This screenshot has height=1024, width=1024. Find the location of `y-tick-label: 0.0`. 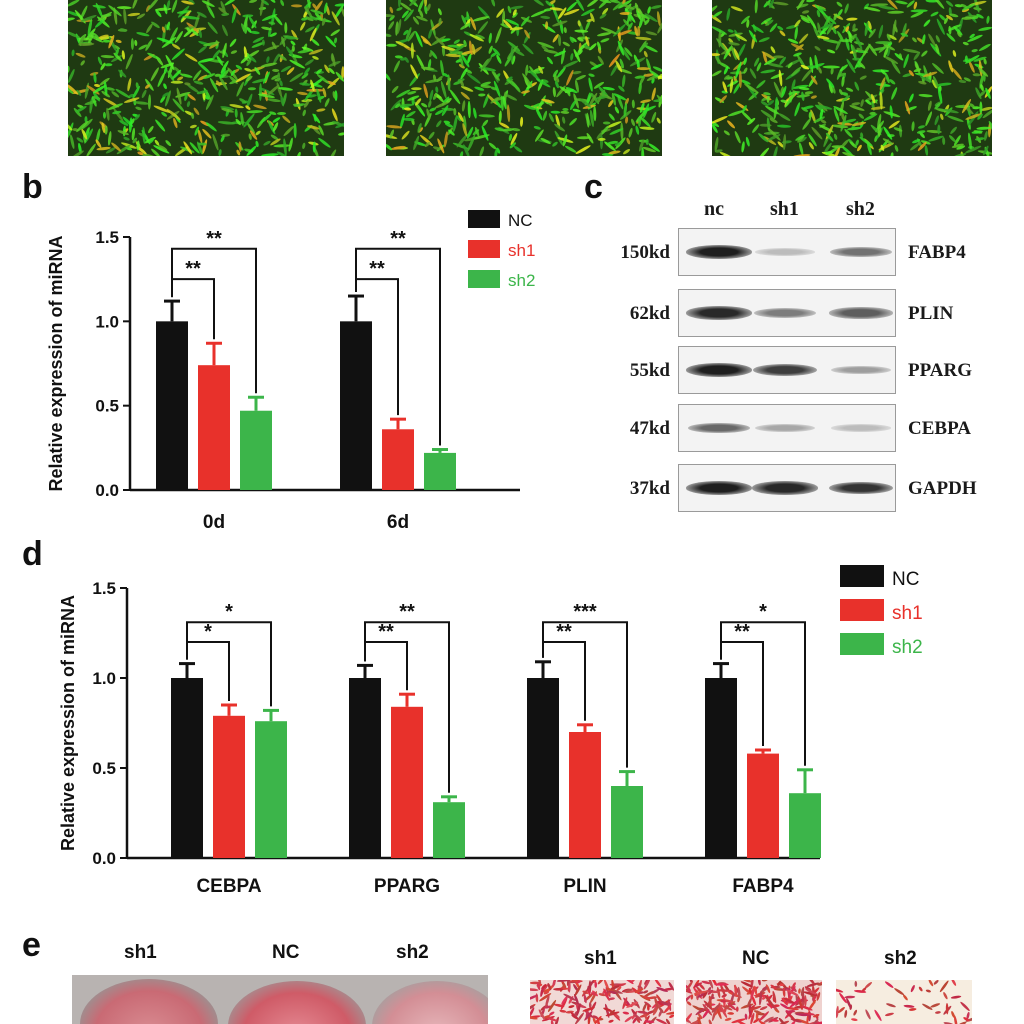

y-tick-label: 0.0 is located at coordinates (104, 858).